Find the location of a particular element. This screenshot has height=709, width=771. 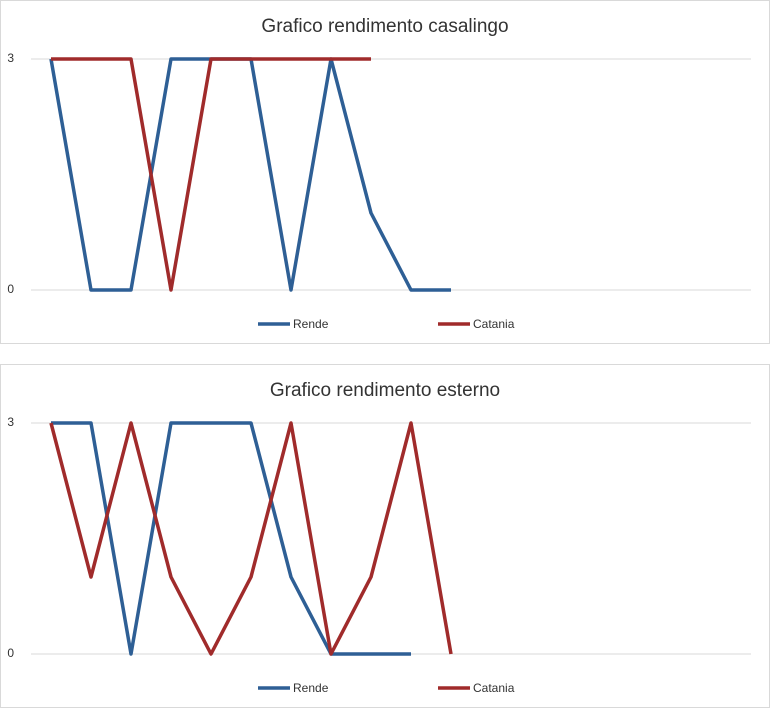

chart-title: Grafico rendimento esterno is located at coordinates (385, 390).